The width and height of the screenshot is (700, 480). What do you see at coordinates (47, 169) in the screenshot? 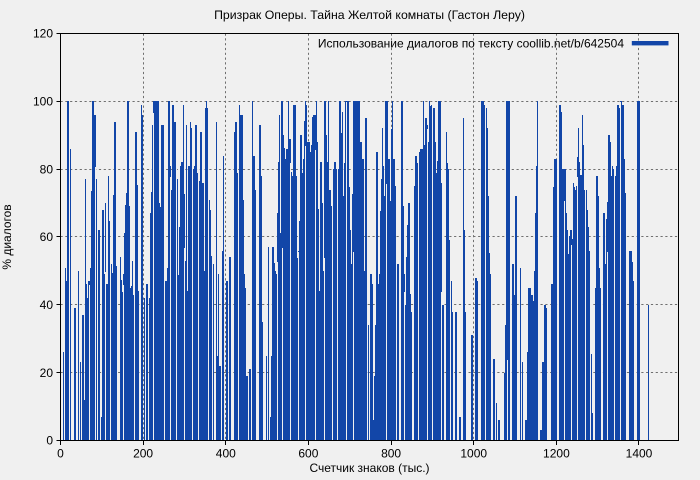
I see `svg-text: 80` at bounding box center [47, 169].